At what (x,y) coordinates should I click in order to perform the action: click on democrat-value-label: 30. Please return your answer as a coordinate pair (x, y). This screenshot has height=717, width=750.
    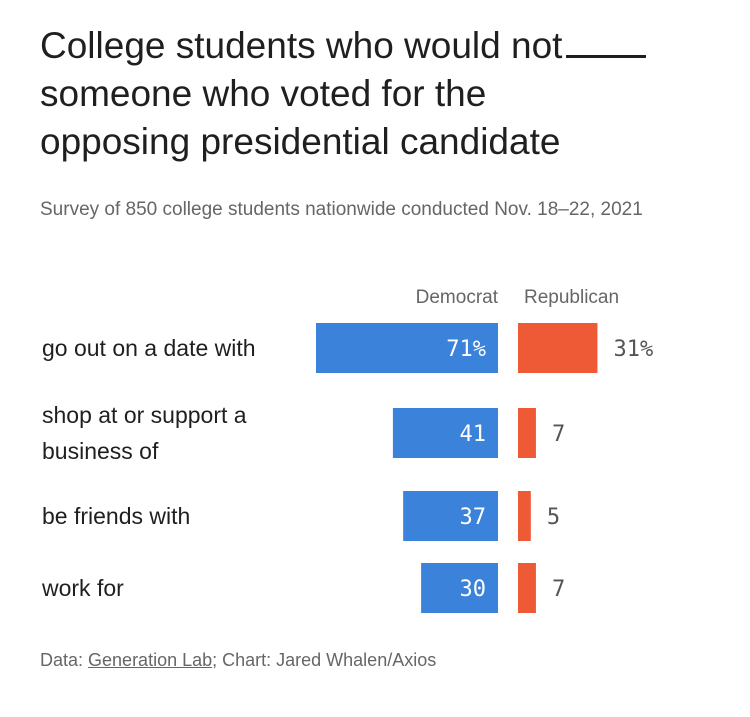
    Looking at the image, I should click on (473, 589).